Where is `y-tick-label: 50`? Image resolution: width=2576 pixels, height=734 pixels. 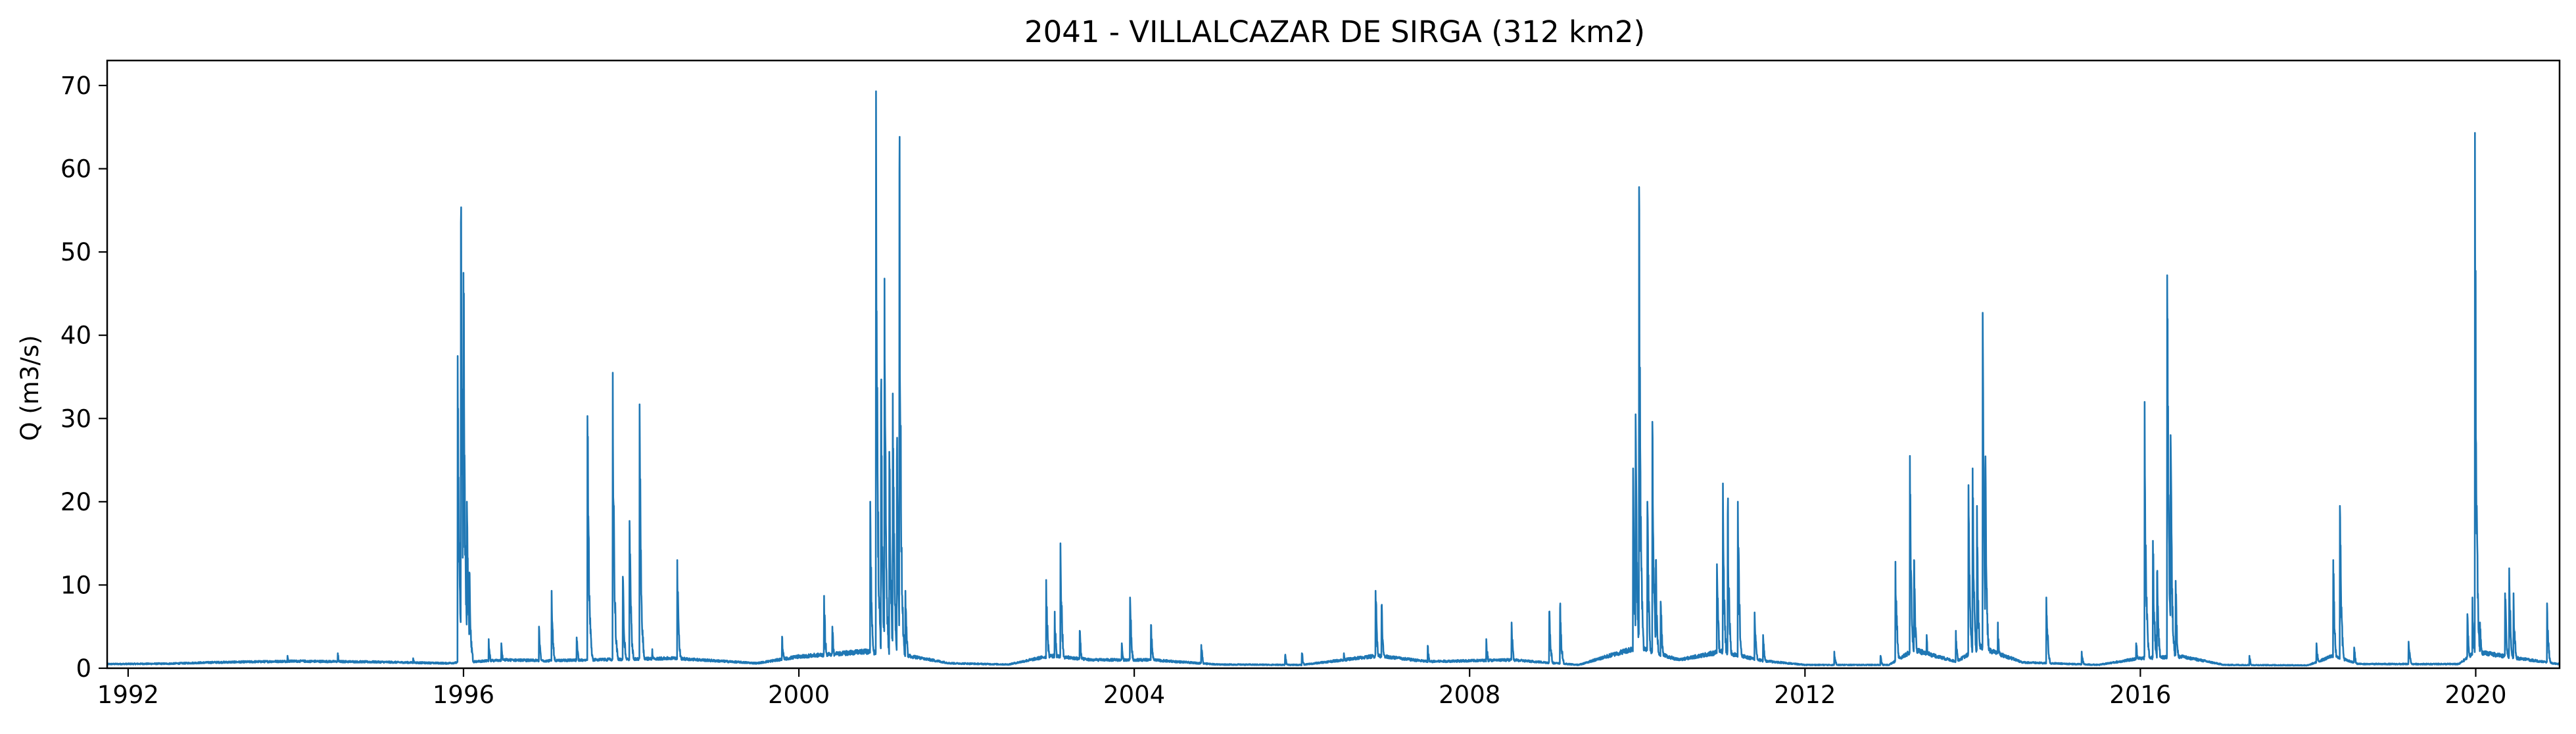 y-tick-label: 50 is located at coordinates (76, 252).